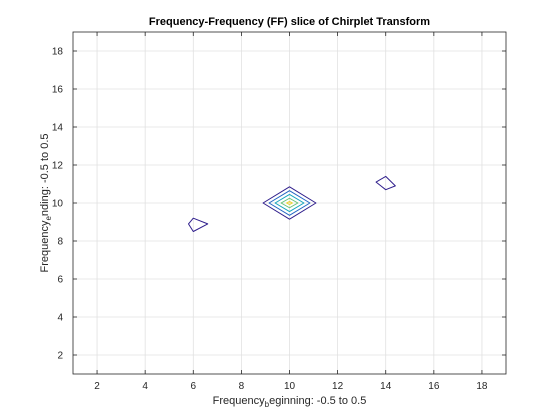 The image size is (560, 420). Describe the element at coordinates (60, 356) in the screenshot. I see `y-tick-label: 2` at that location.